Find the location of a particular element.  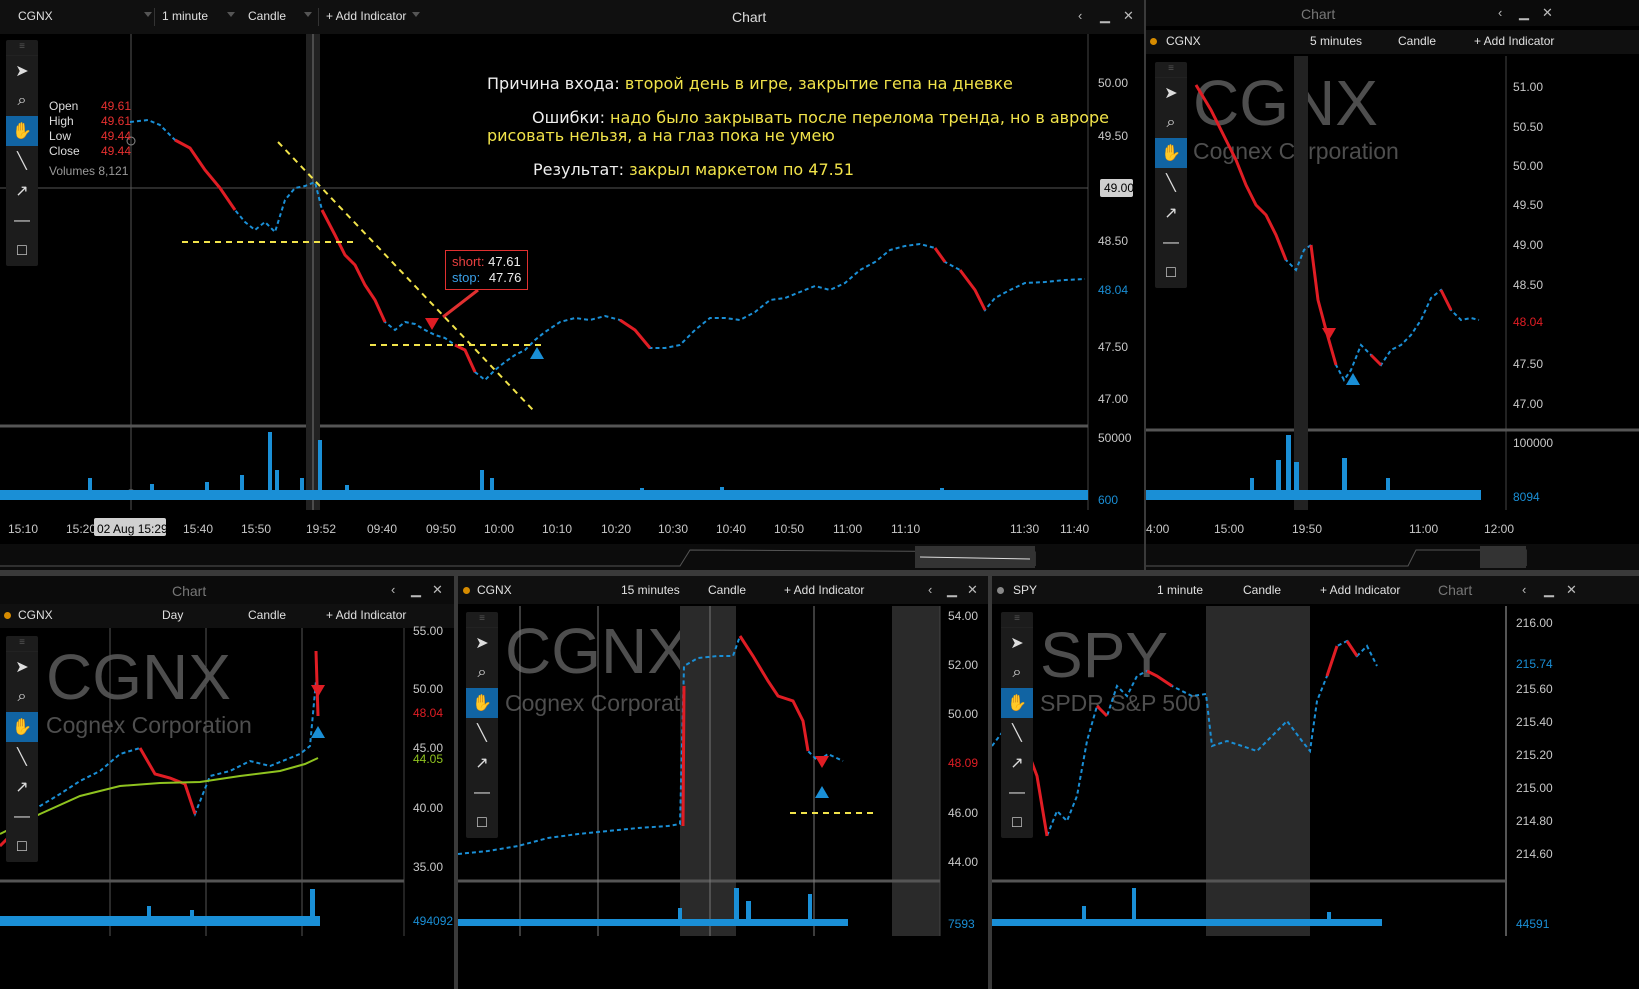

15min-chart-svg is located at coordinates (699, 771).